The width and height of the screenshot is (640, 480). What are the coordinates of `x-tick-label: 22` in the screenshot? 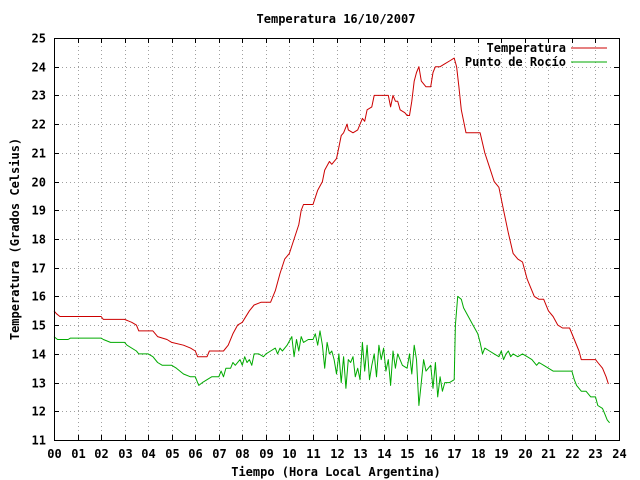 It's located at (572, 454).